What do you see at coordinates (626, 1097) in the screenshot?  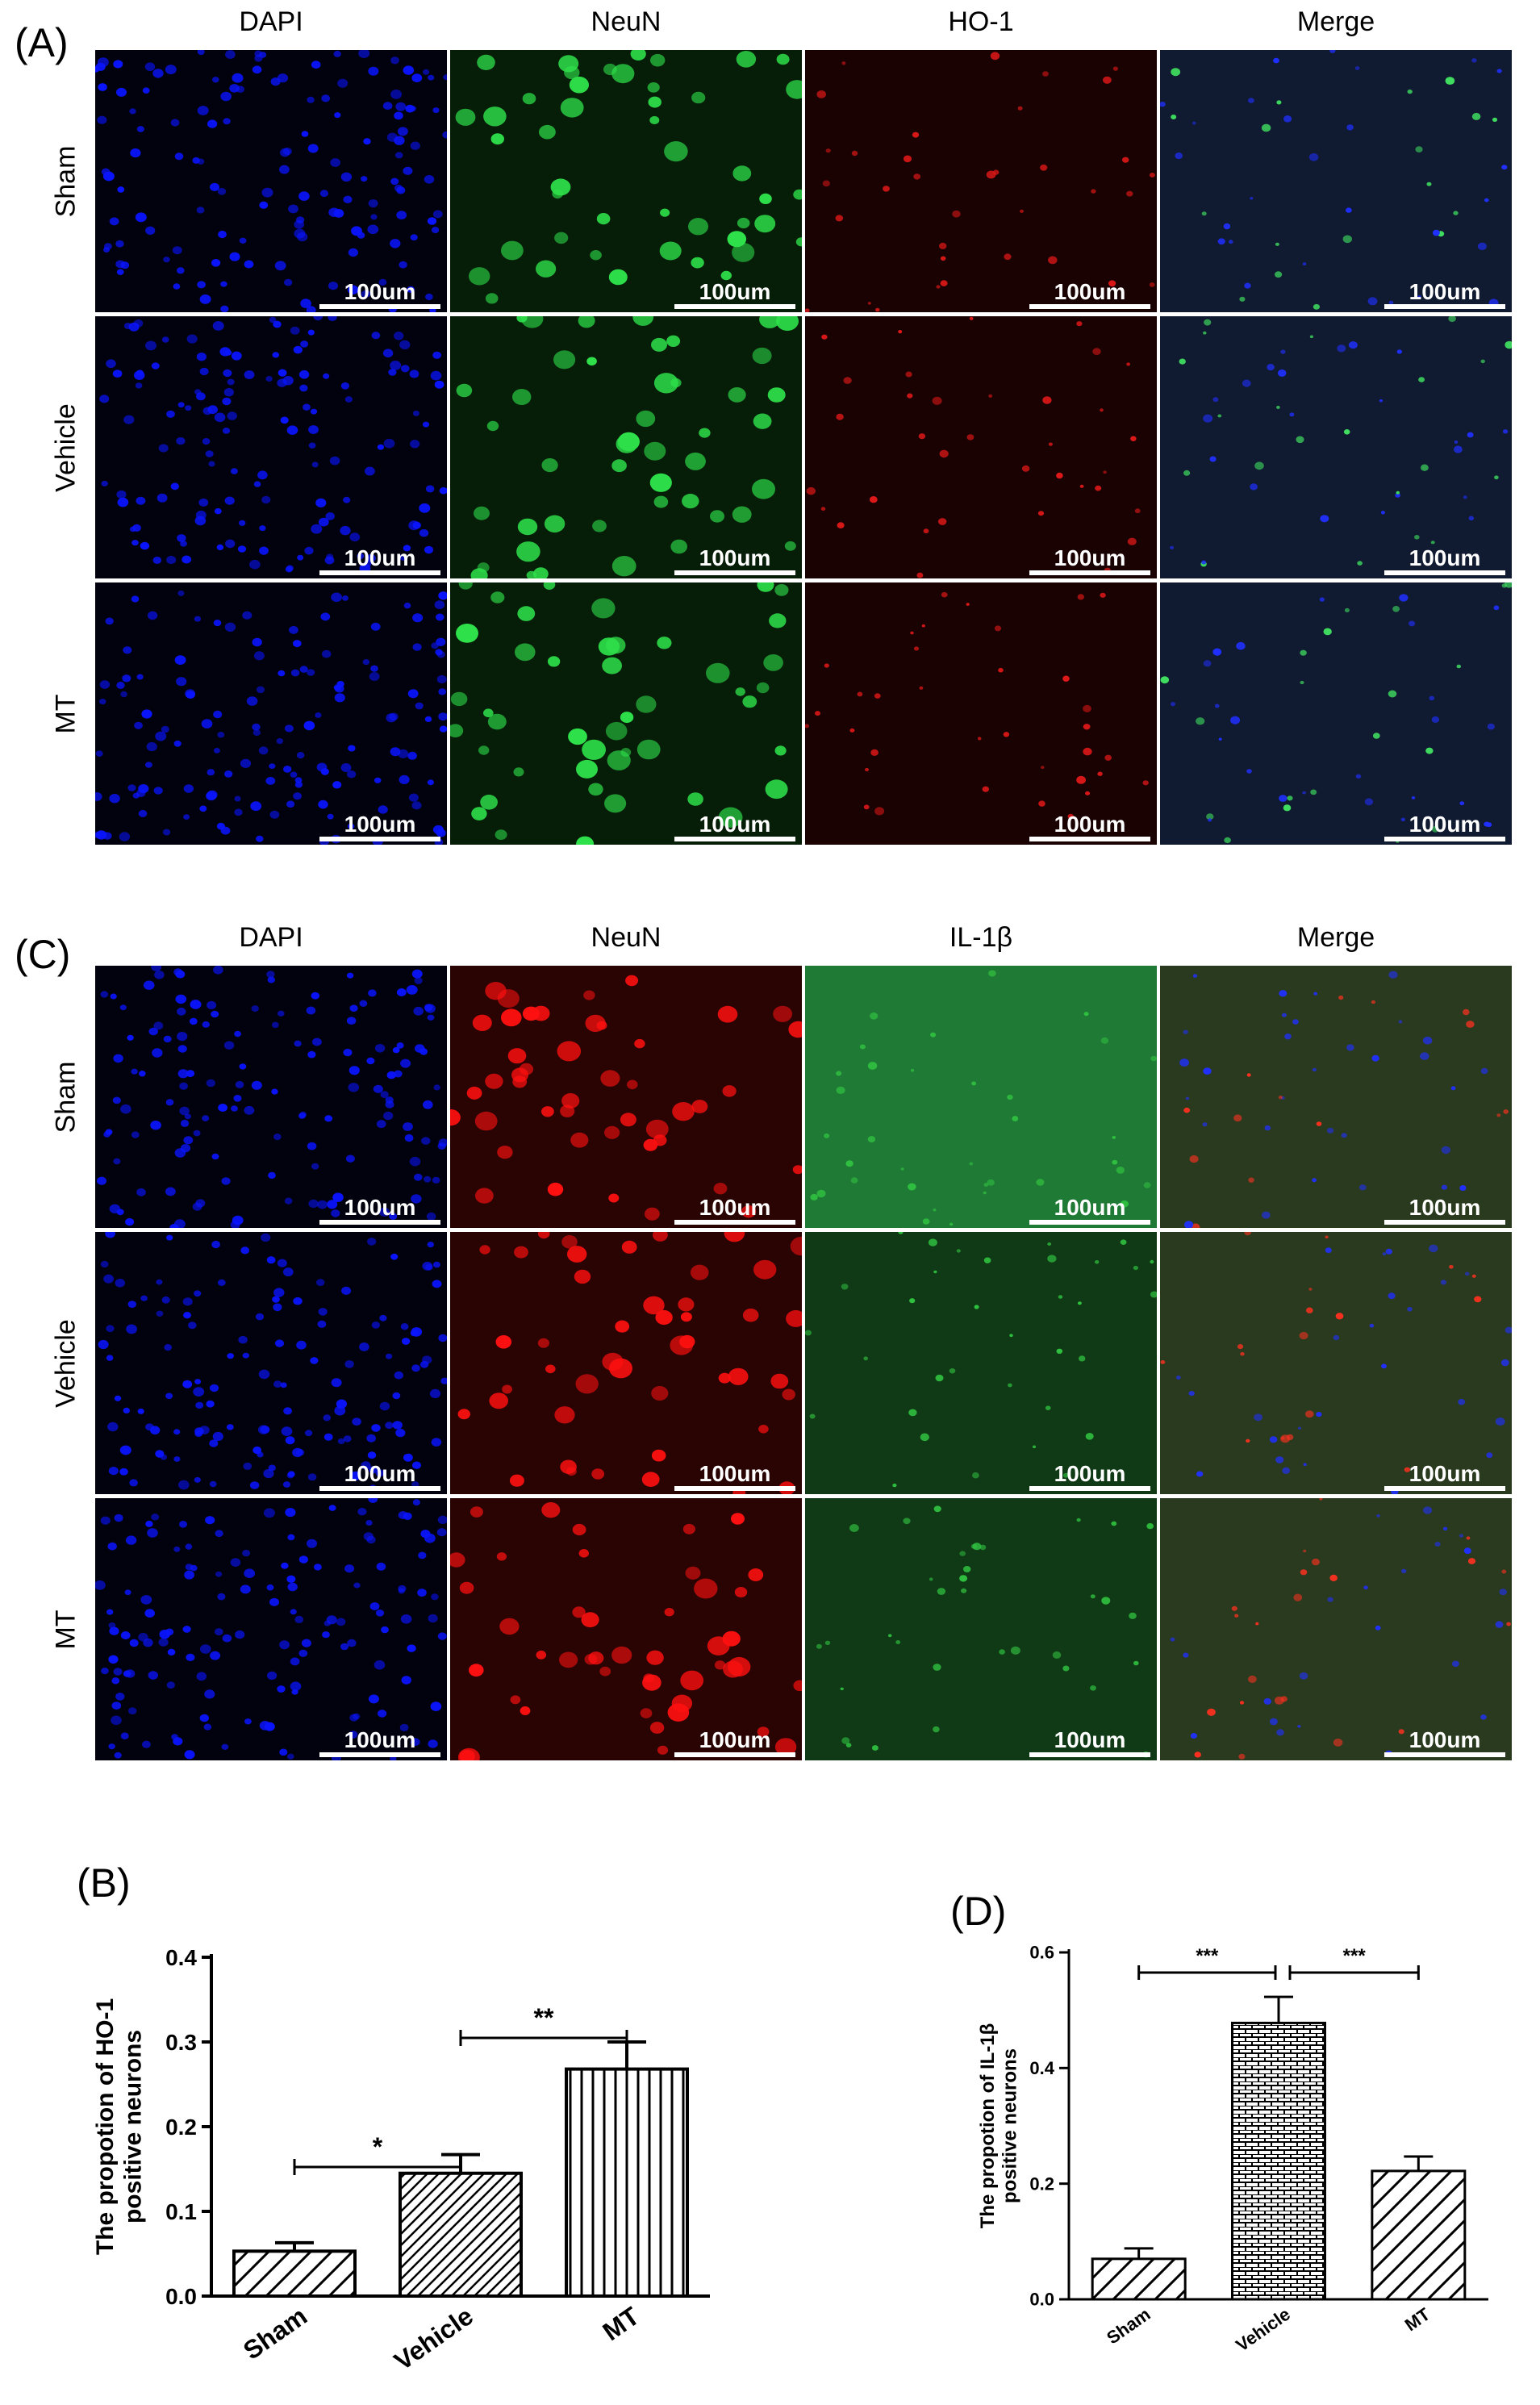 I see `micrograph-sham-neun: 100um` at bounding box center [626, 1097].